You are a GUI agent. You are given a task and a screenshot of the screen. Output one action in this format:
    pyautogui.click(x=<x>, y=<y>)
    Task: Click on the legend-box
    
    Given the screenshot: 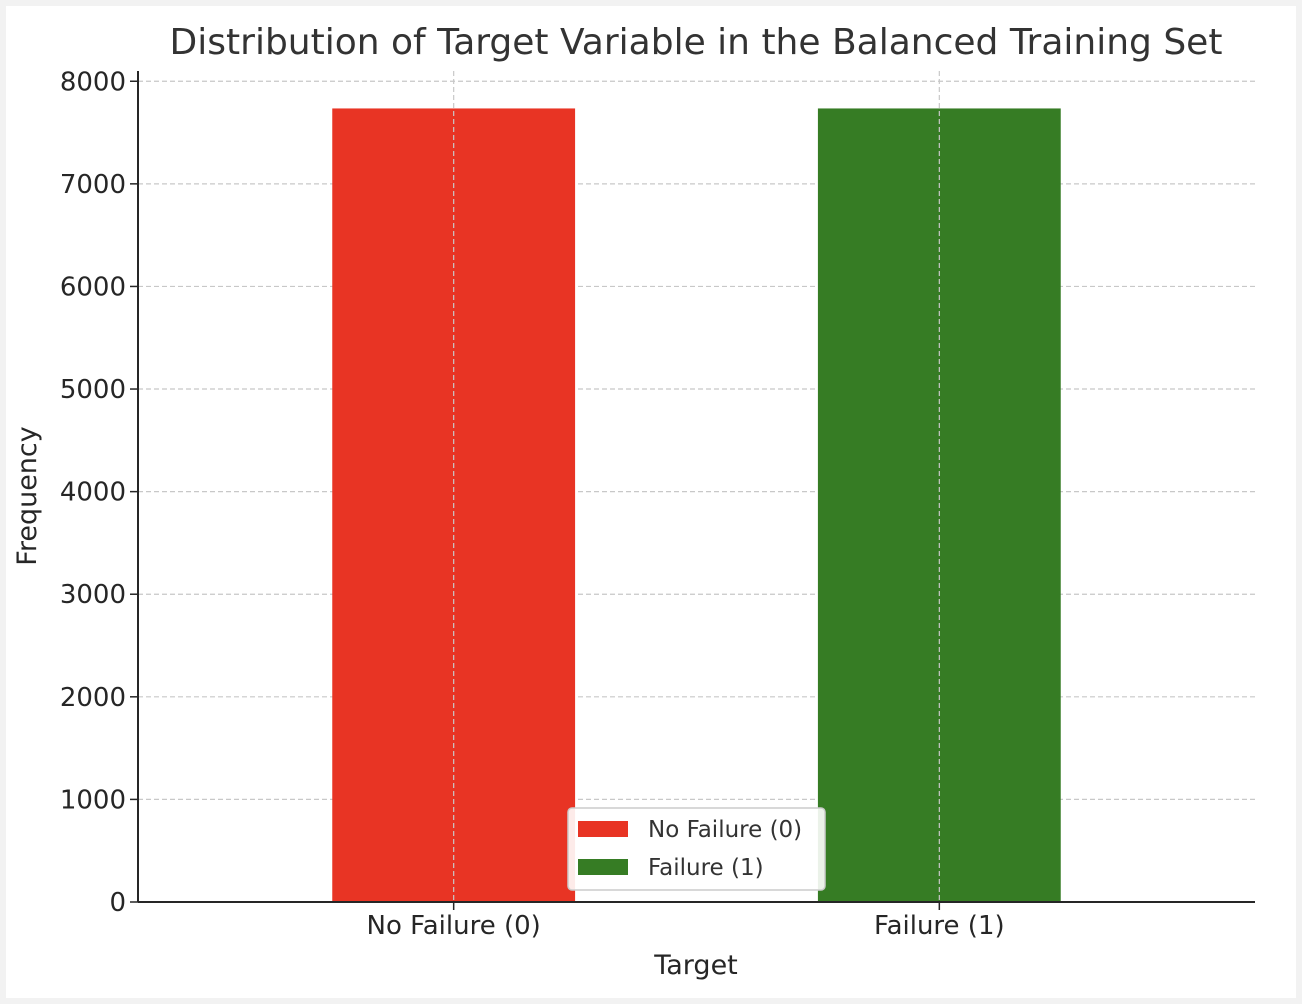 What is the action you would take?
    pyautogui.click(x=696, y=849)
    